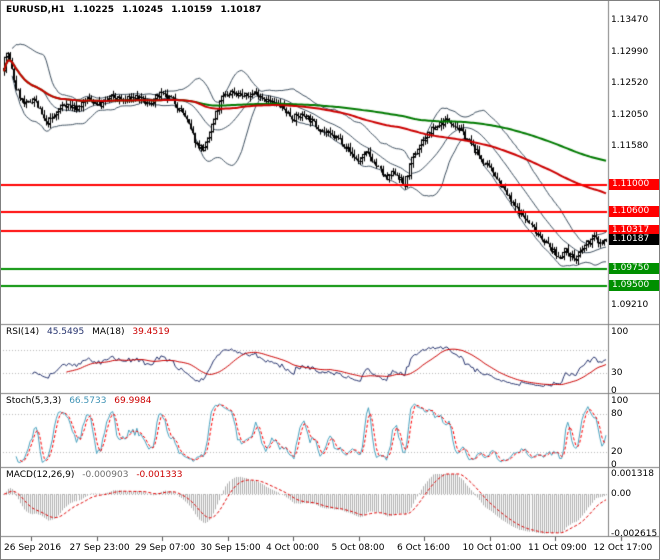 The height and width of the screenshot is (560, 660). What do you see at coordinates (617, 373) in the screenshot?
I see `rsi-axis-label: 30` at bounding box center [617, 373].